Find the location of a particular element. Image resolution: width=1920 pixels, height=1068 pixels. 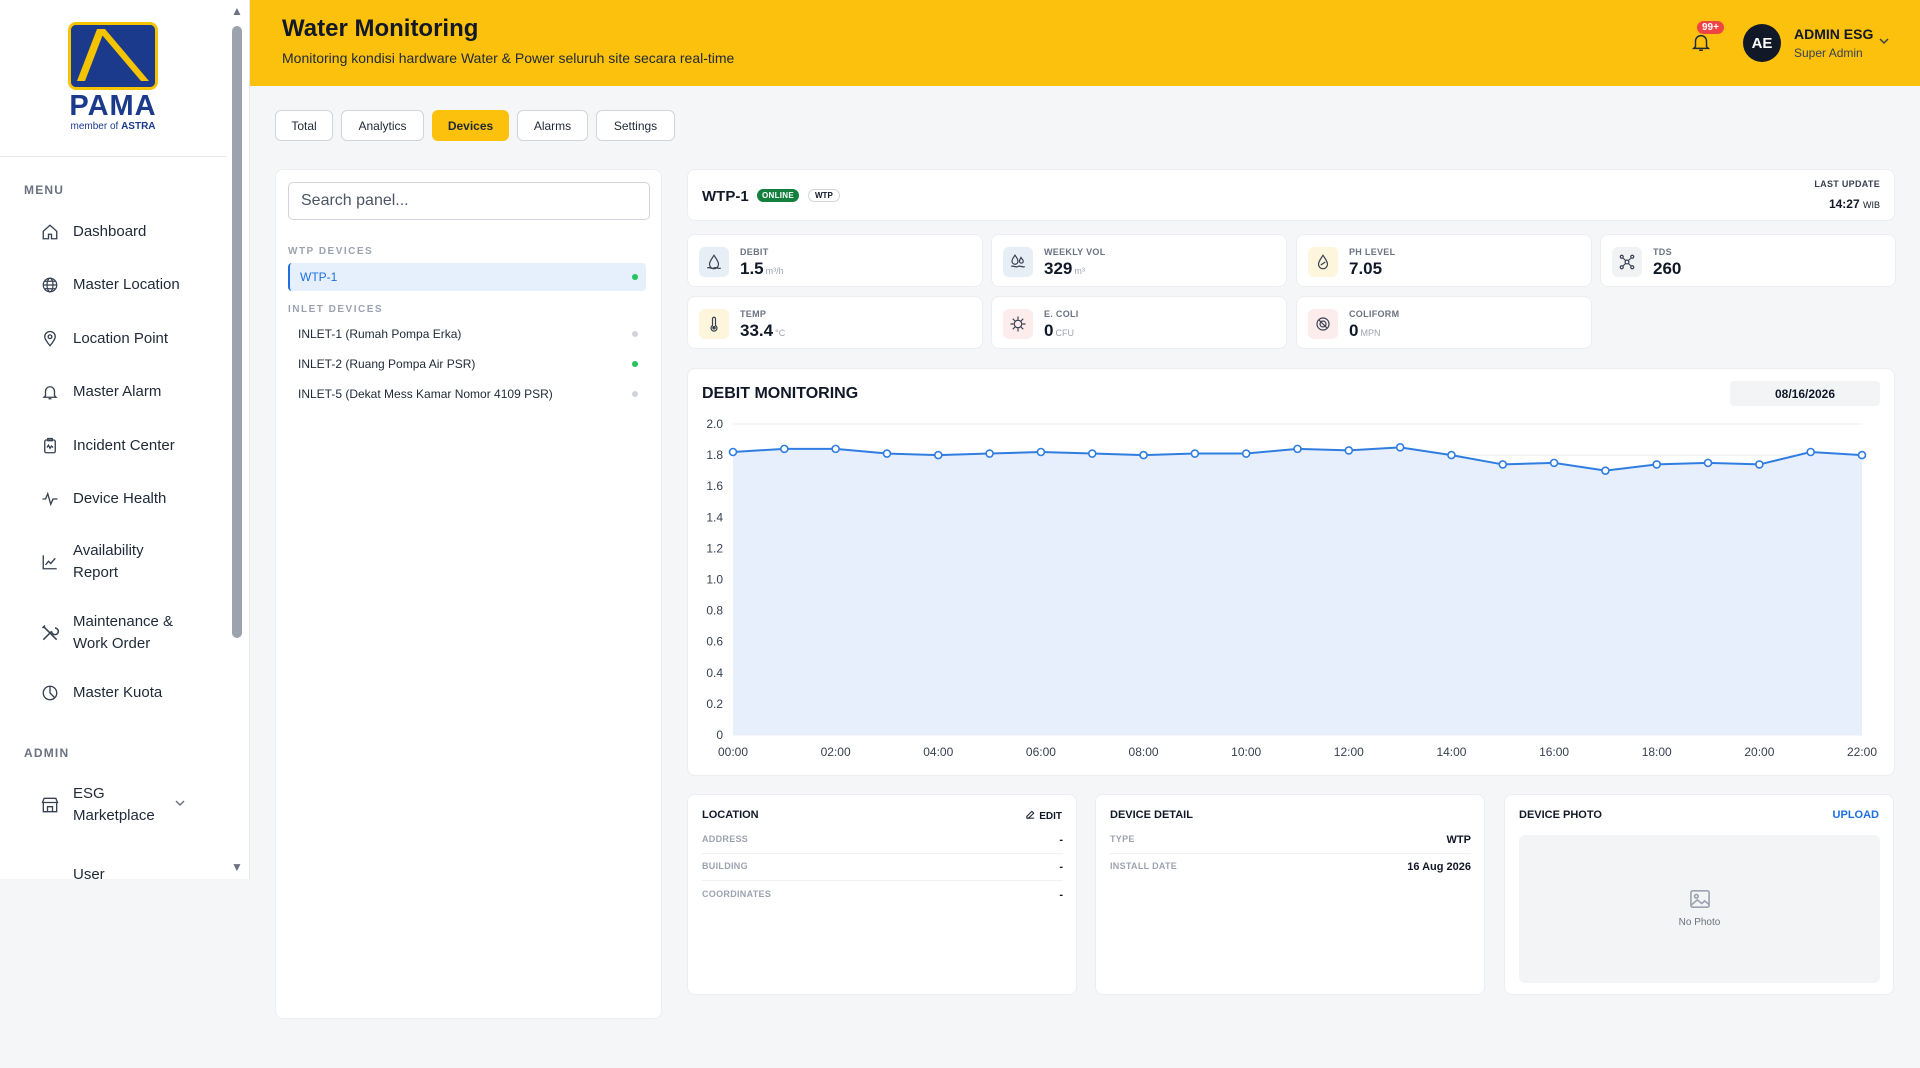

sidebar-scrollbar-thumb is located at coordinates (237, 332).